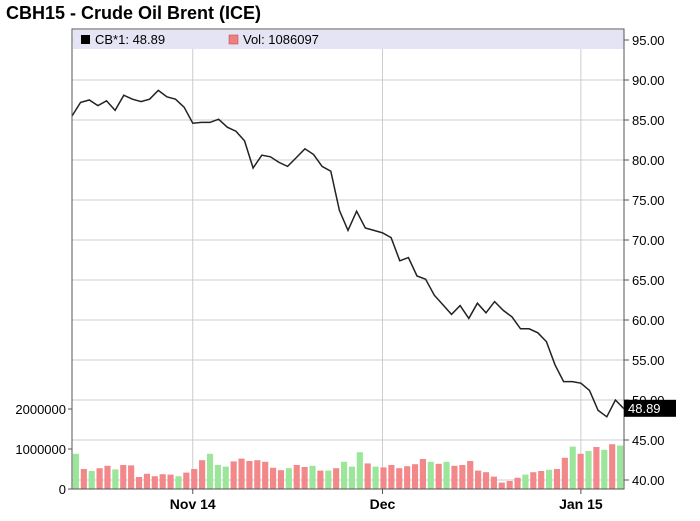 This screenshot has width=700, height=521. I want to click on legend-price-swatch, so click(85, 39).